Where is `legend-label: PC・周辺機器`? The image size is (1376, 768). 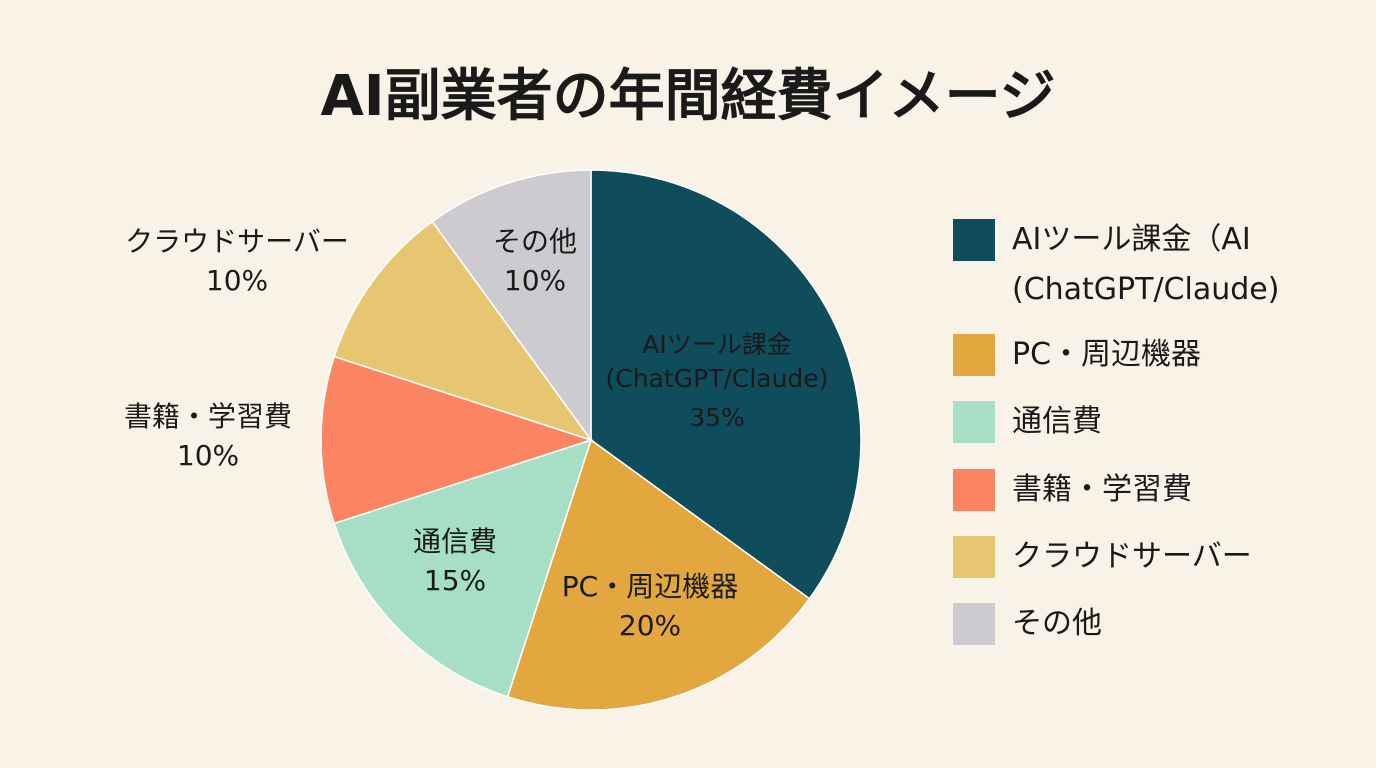 legend-label: PC・周辺機器 is located at coordinates (1106, 354).